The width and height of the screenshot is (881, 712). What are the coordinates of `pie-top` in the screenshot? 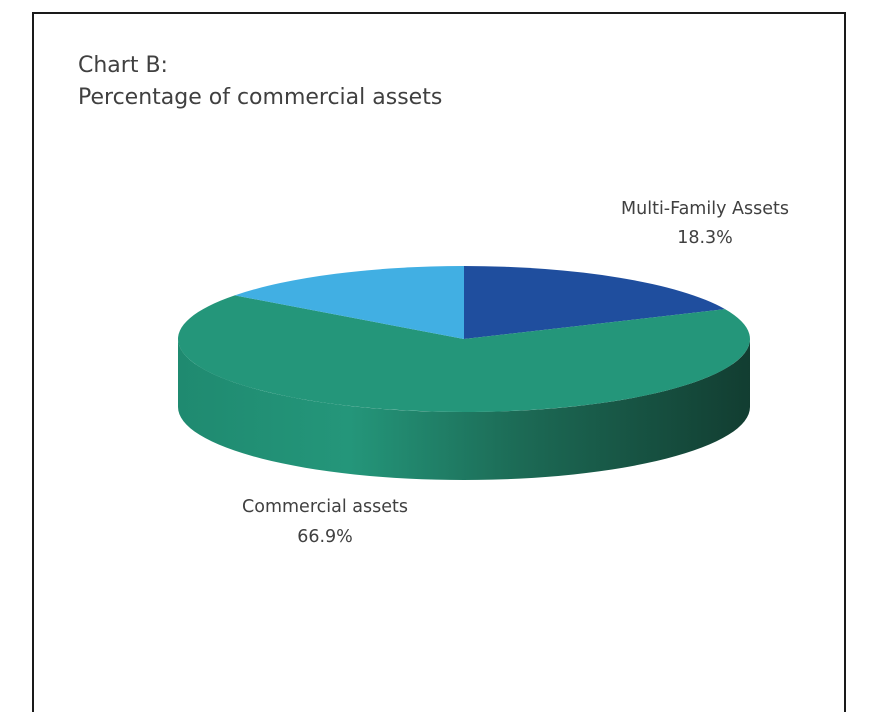 It's located at (463, 338).